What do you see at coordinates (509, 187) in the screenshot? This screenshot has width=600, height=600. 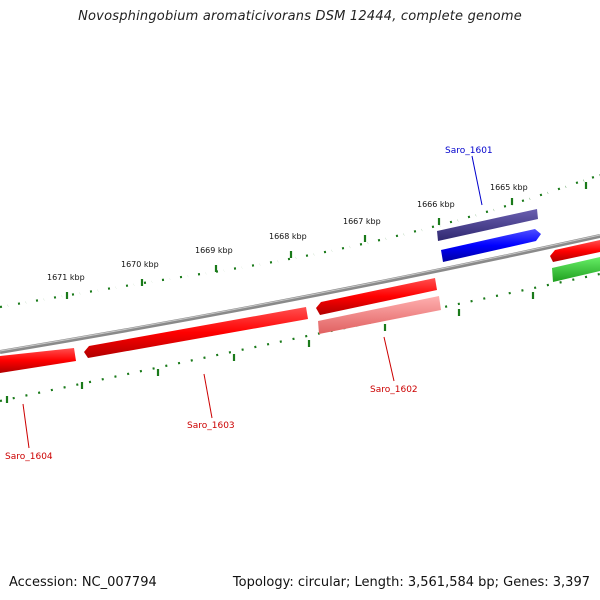 I see `ruler-label-1665: 1665 kbp` at bounding box center [509, 187].